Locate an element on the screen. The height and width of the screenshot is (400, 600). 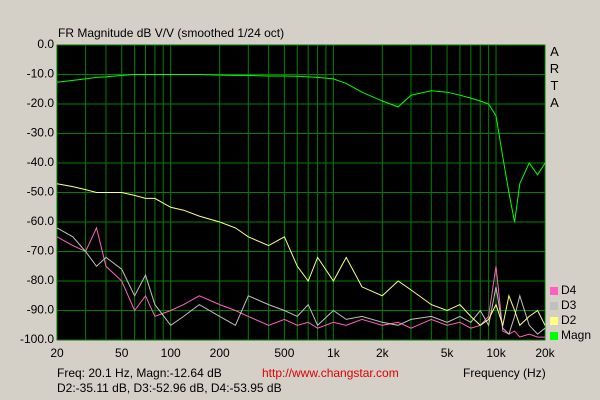
y-tick-label: -80.0 is located at coordinates (41, 280).